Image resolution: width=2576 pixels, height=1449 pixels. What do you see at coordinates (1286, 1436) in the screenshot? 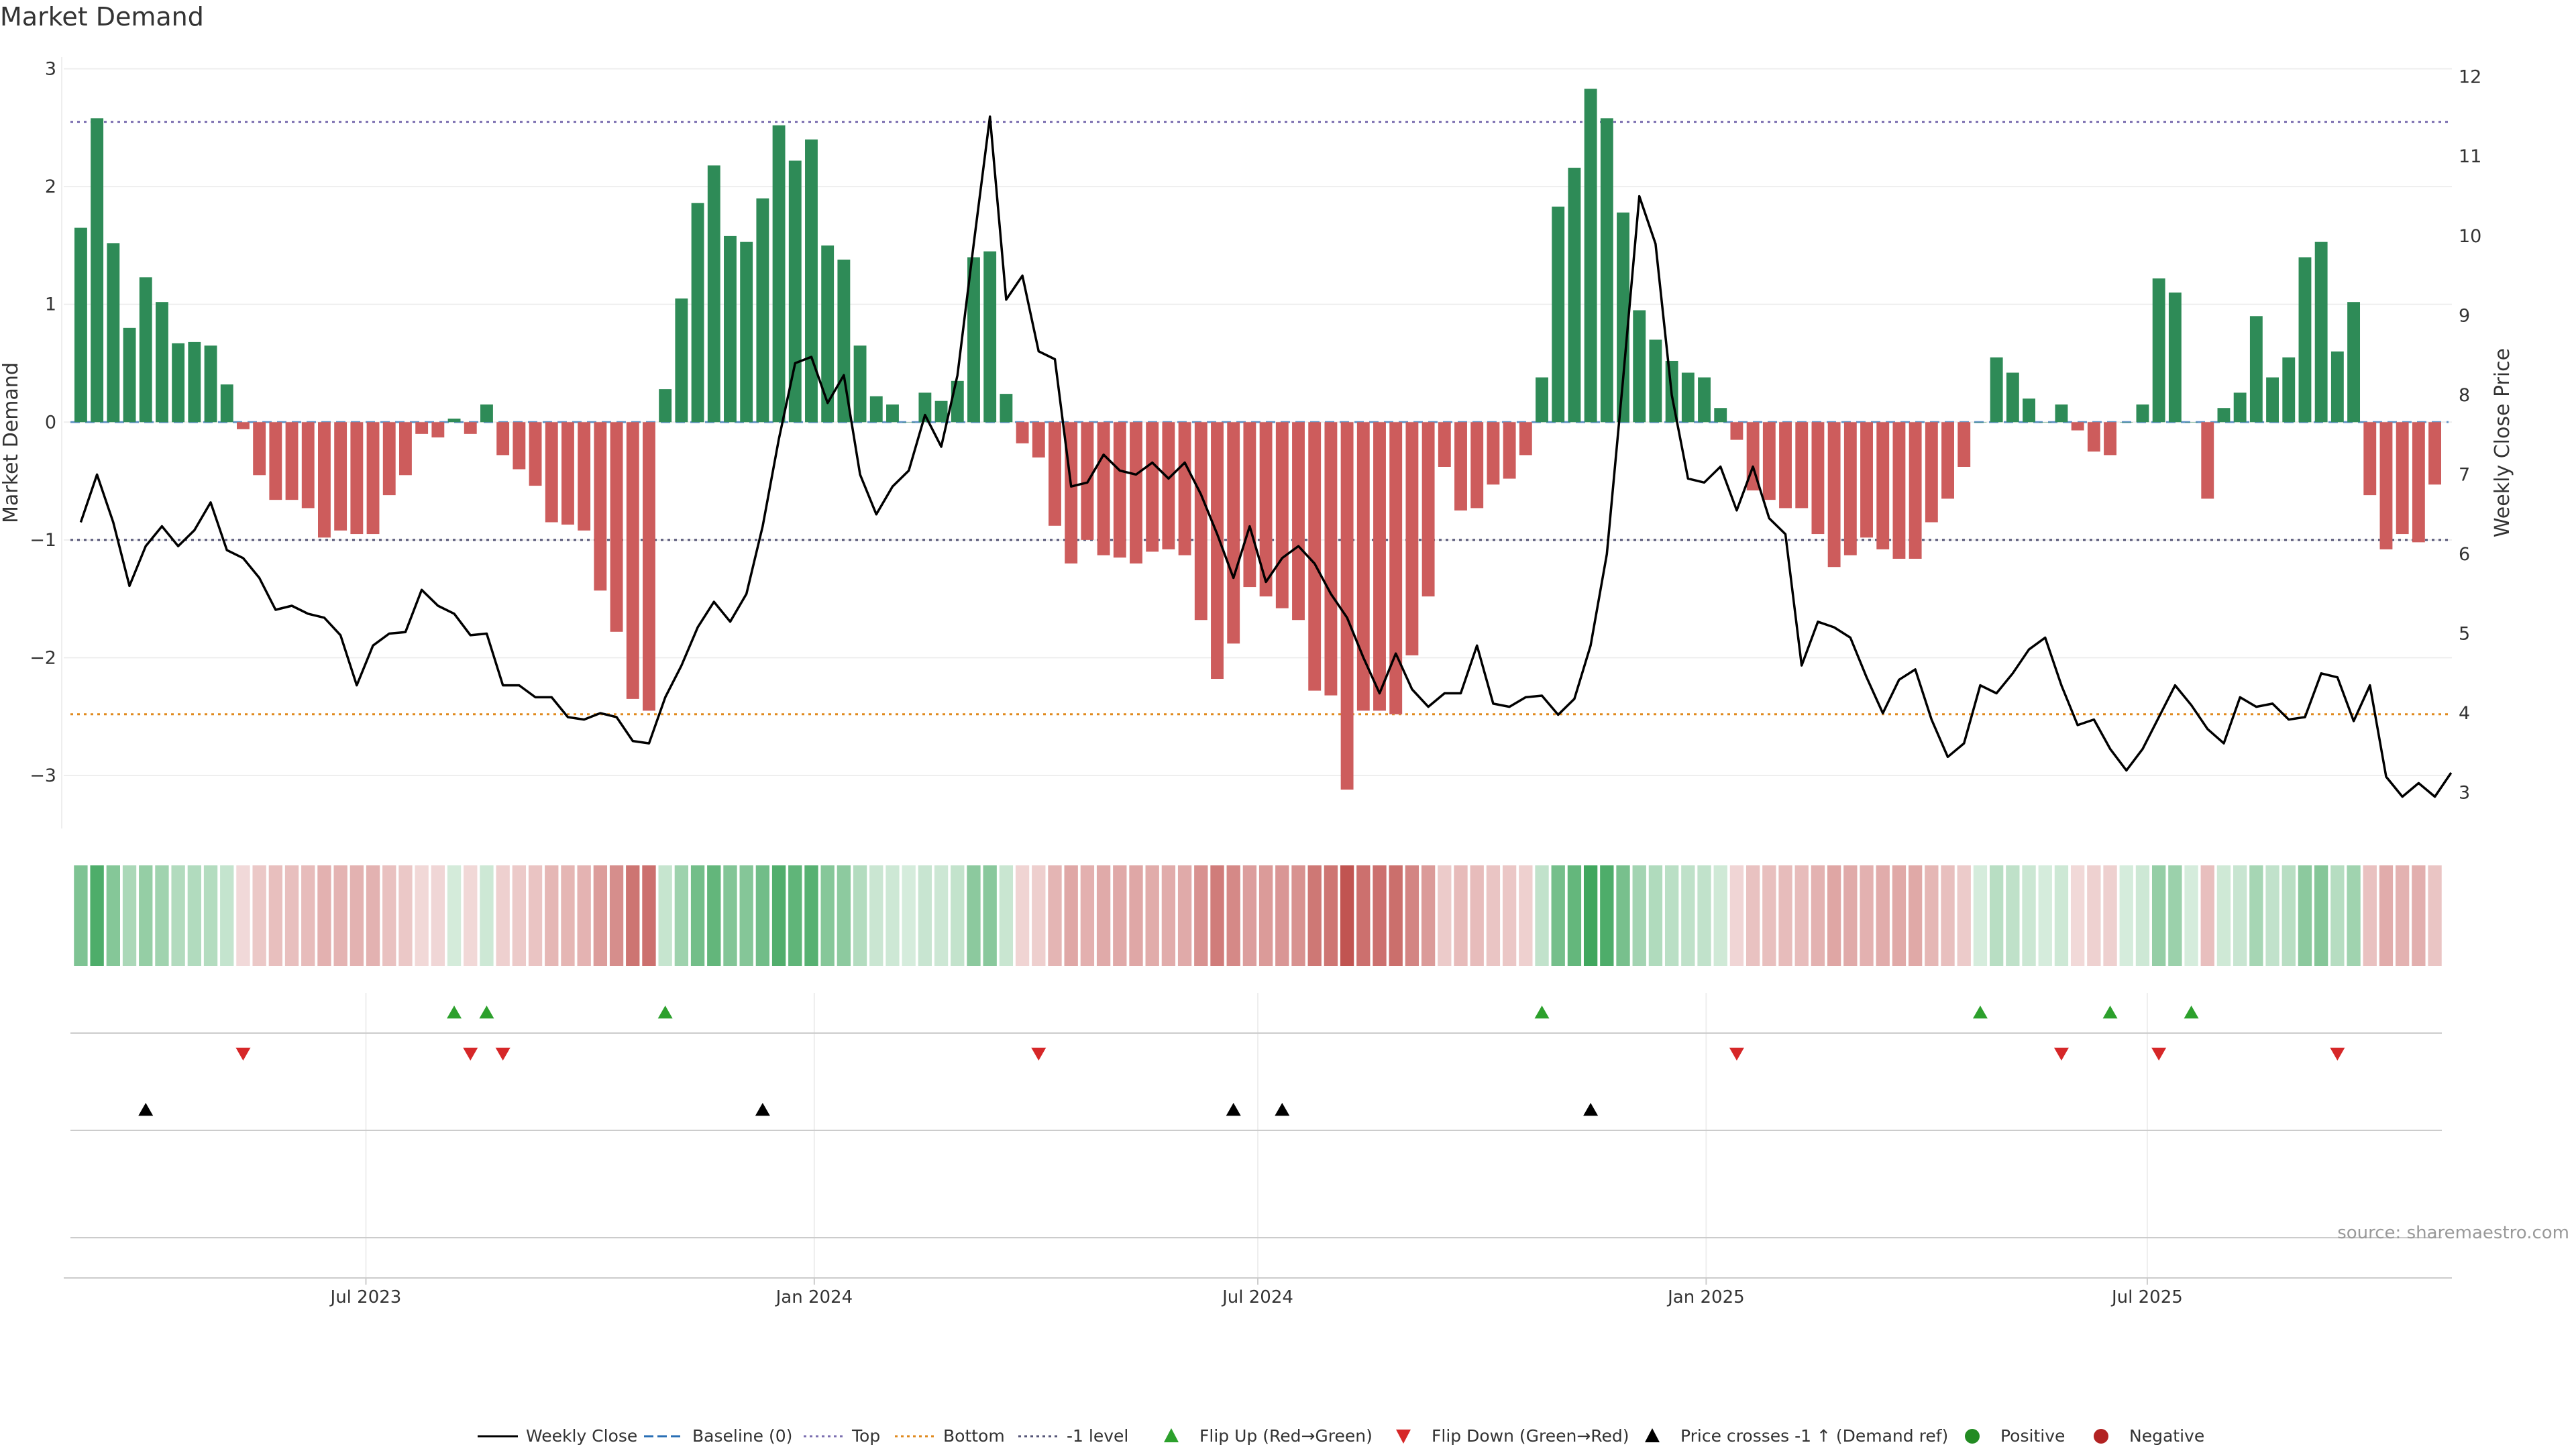
I see `legend-label: Flip Up (Red→Green)` at bounding box center [1286, 1436].